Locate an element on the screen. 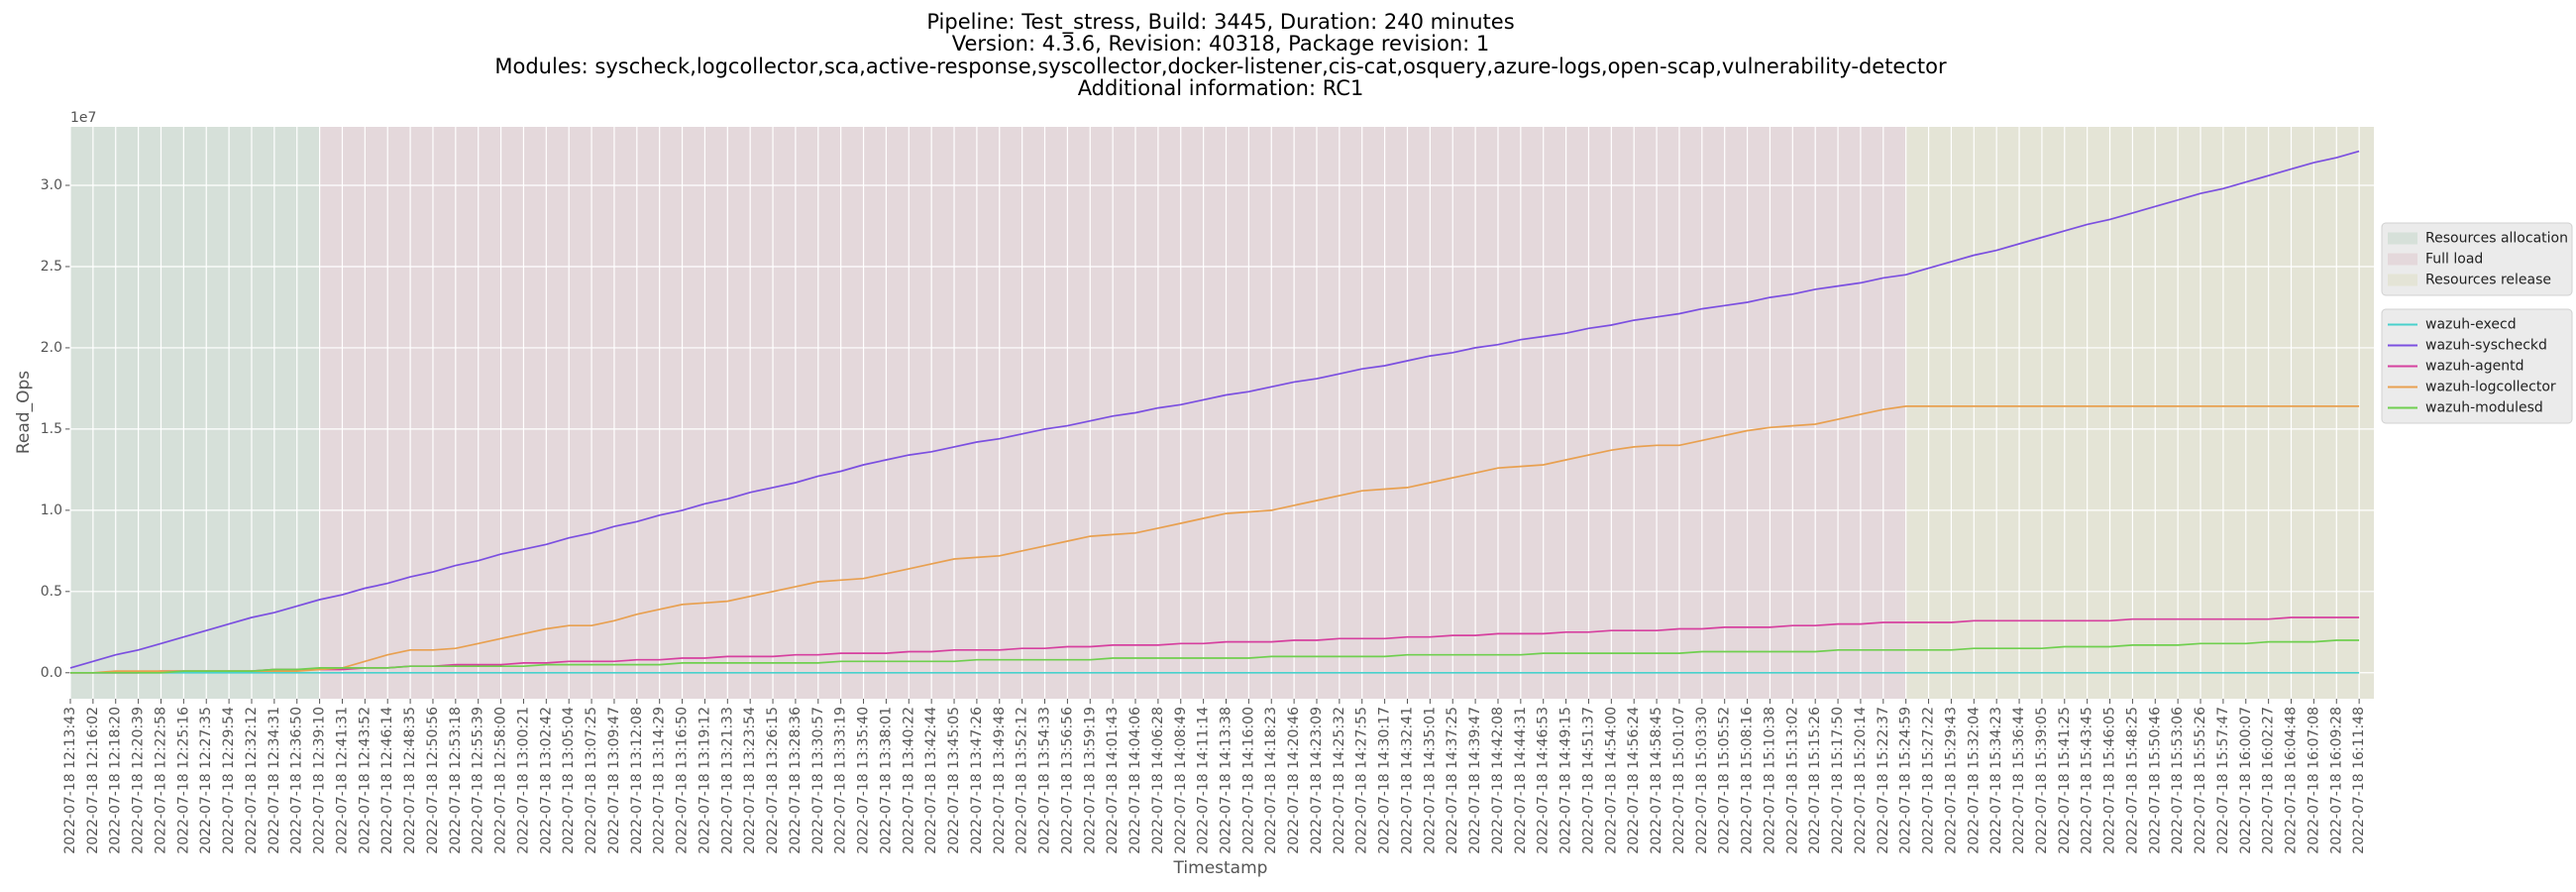 The height and width of the screenshot is (892, 2576). legend-label: wazuh-agentd is located at coordinates (2474, 367).